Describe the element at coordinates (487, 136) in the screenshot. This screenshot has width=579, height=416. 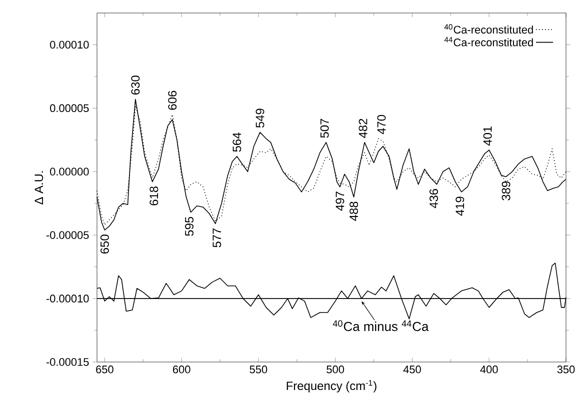
I see `annotation: 401` at that location.